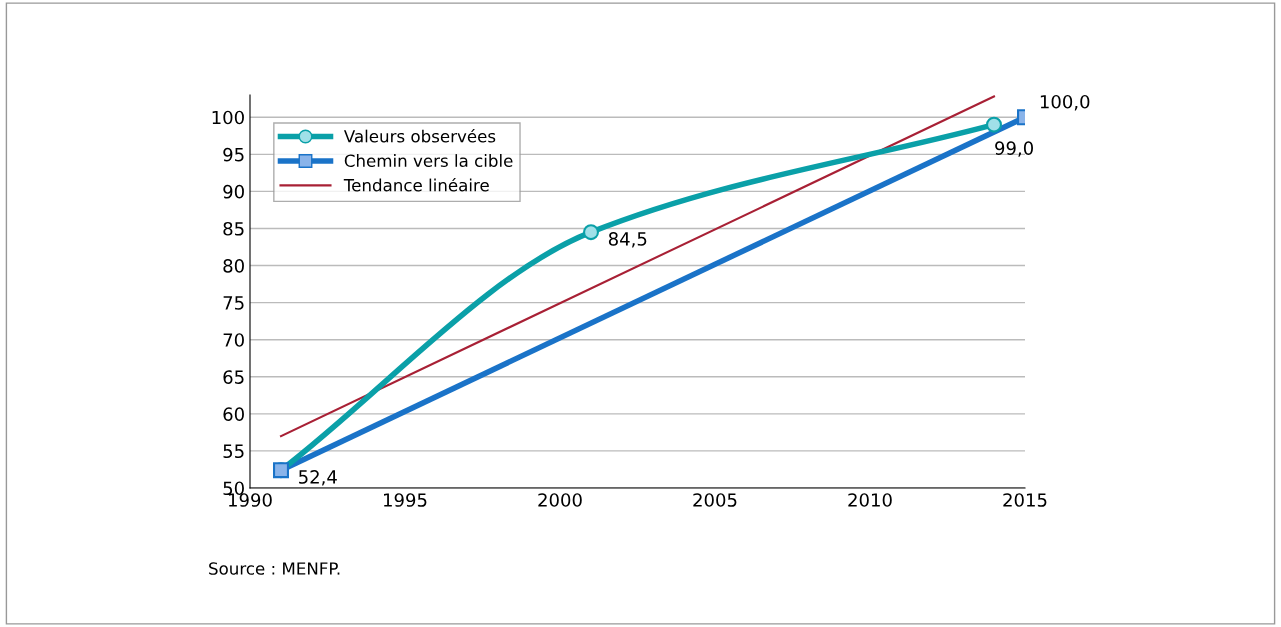 The height and width of the screenshot is (627, 1281). Describe the element at coordinates (233, 488) in the screenshot. I see `y-tick-label: 50` at that location.